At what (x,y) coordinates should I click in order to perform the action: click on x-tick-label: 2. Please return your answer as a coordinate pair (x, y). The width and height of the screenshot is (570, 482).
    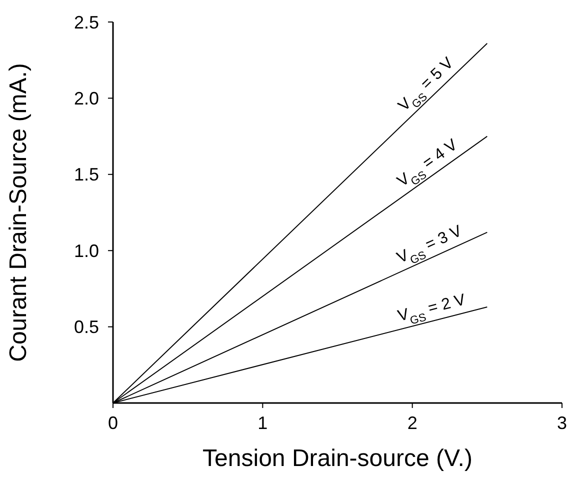
    Looking at the image, I should click on (412, 423).